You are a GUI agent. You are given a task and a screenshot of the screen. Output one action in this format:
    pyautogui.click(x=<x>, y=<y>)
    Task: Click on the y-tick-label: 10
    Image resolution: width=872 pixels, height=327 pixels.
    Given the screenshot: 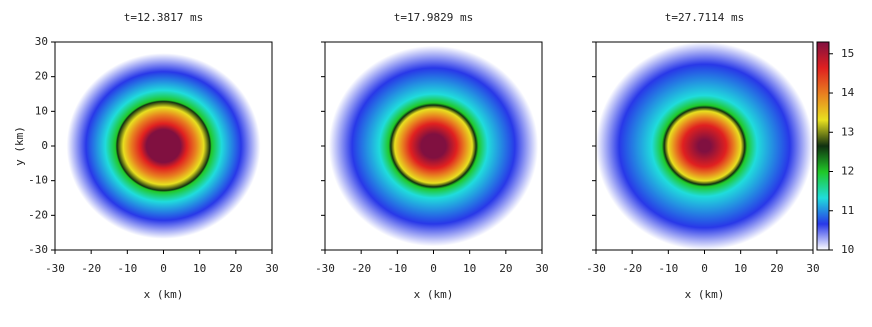 What is the action you would take?
    pyautogui.click(x=41, y=110)
    